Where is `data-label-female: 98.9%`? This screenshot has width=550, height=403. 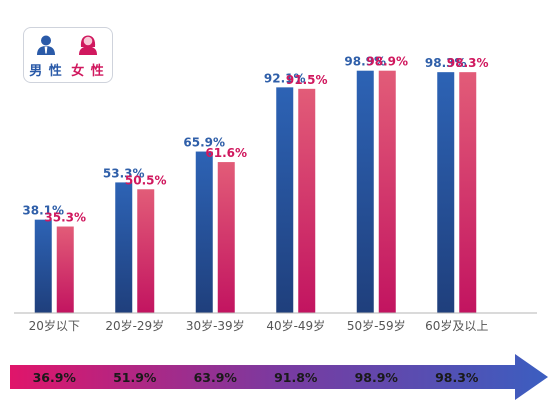 data-label-female: 98.9% is located at coordinates (387, 62).